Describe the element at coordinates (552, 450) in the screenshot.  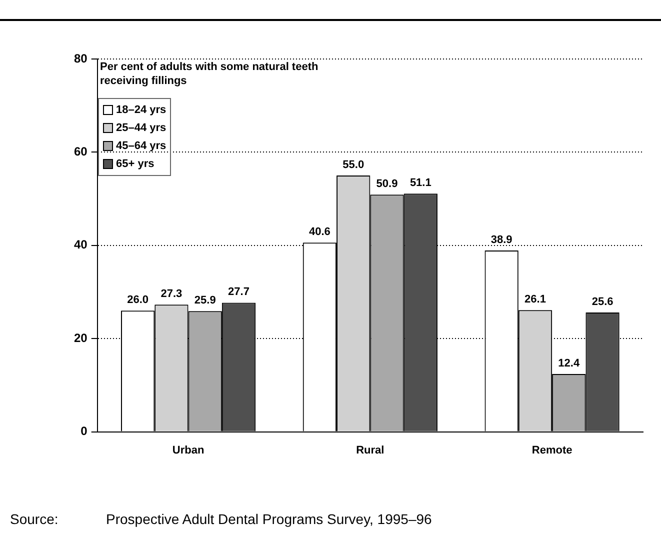
I see `x-tick-label: Remote` at that location.